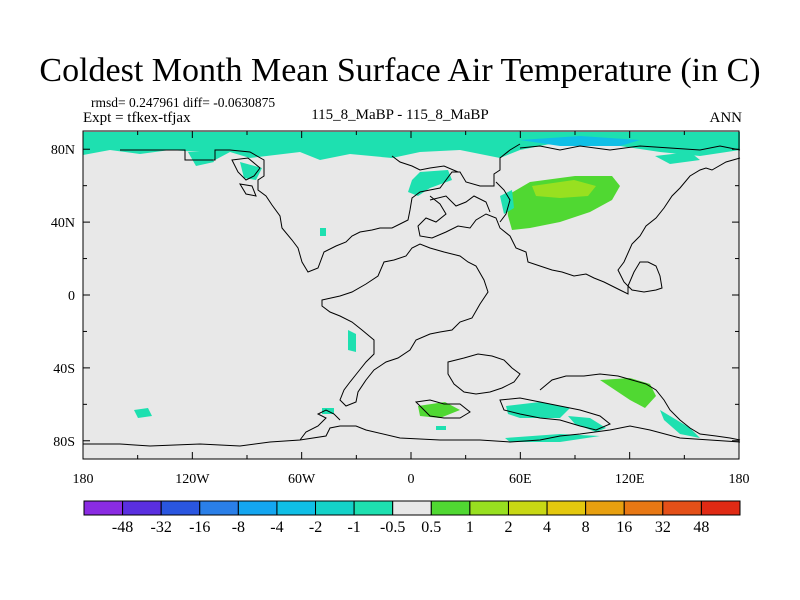  I want to click on lat-tick-label: 40S, so click(64, 369).